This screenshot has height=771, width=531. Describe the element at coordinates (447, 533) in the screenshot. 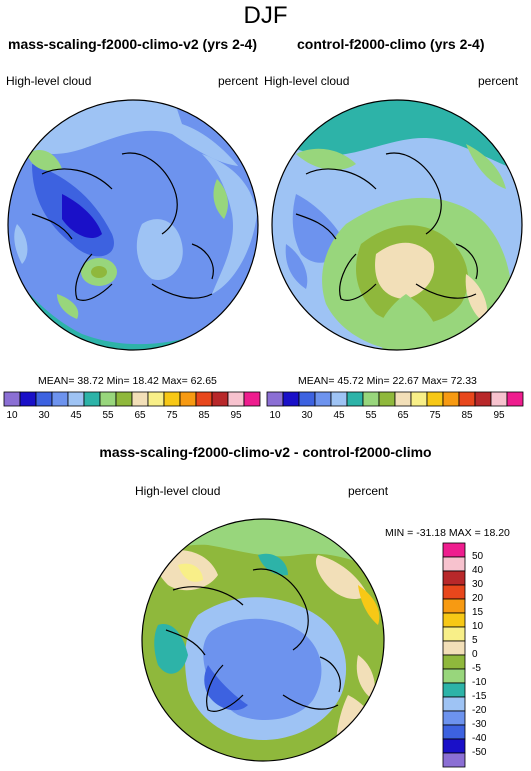

I see `diff-stats: MIN = -31.18 MAX = 18.20` at that location.